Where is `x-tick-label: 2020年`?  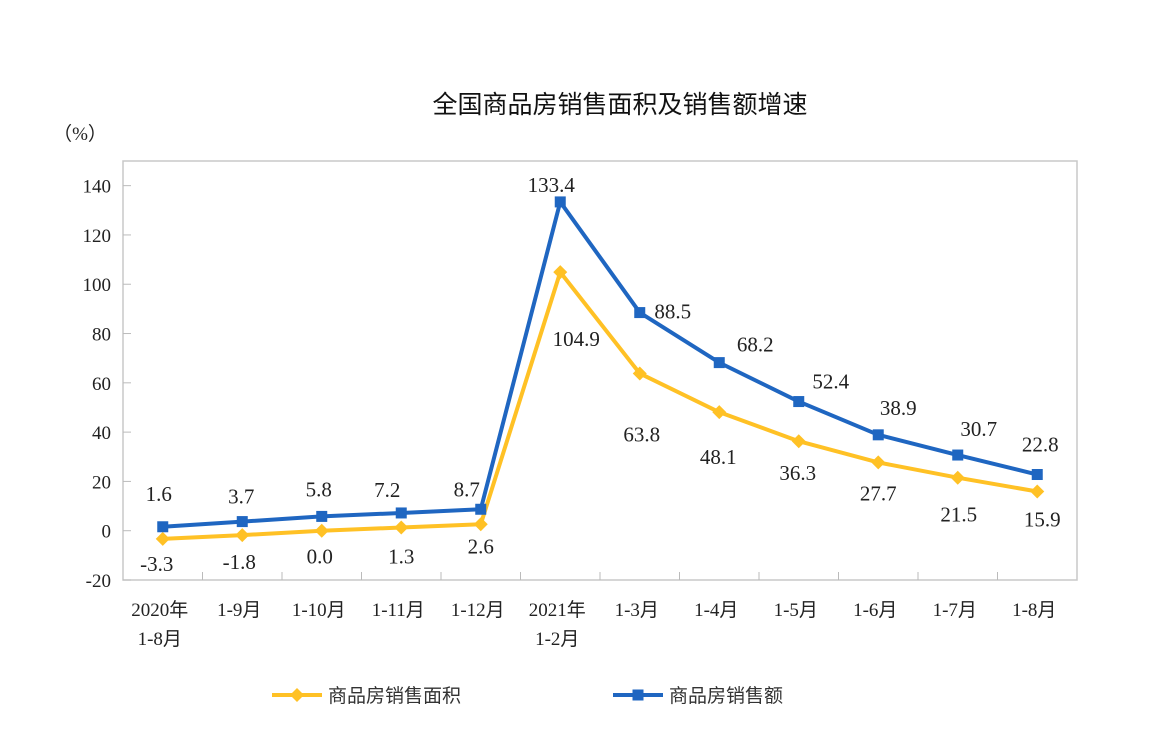
x-tick-label: 2020年 is located at coordinates (159, 610).